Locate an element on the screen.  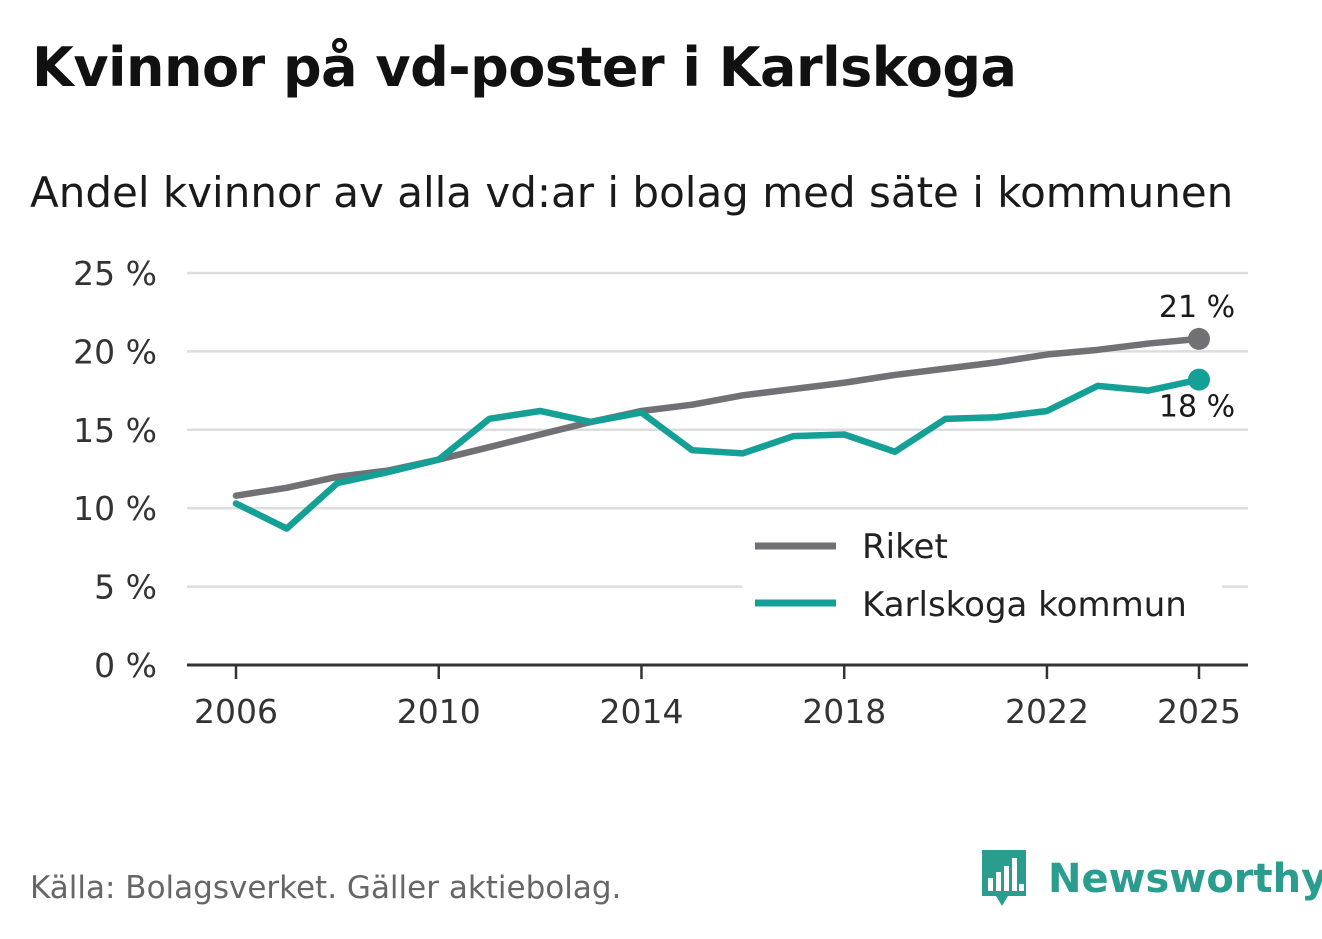
y-tick-label-5: 5 % is located at coordinates (125, 587).